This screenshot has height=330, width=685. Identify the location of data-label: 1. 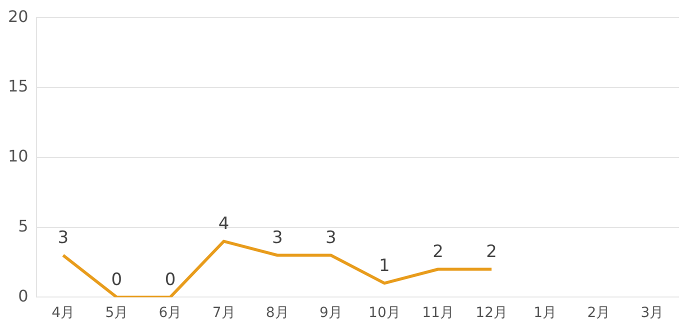
(384, 266).